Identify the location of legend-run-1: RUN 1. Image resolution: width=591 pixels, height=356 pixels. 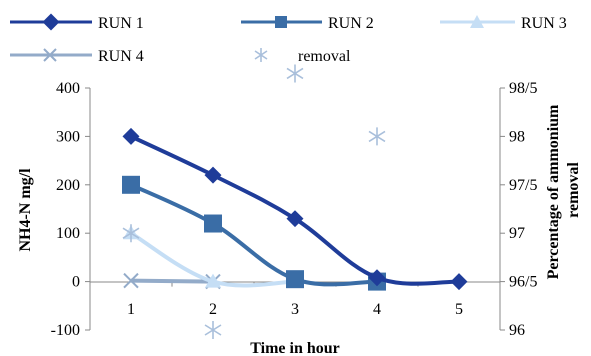
(77, 22).